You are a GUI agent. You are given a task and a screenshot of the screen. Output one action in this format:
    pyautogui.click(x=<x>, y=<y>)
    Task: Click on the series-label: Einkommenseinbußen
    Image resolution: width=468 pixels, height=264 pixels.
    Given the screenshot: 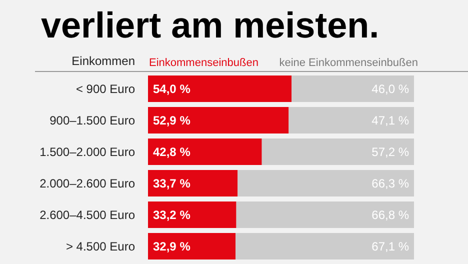 What is the action you would take?
    pyautogui.click(x=203, y=63)
    